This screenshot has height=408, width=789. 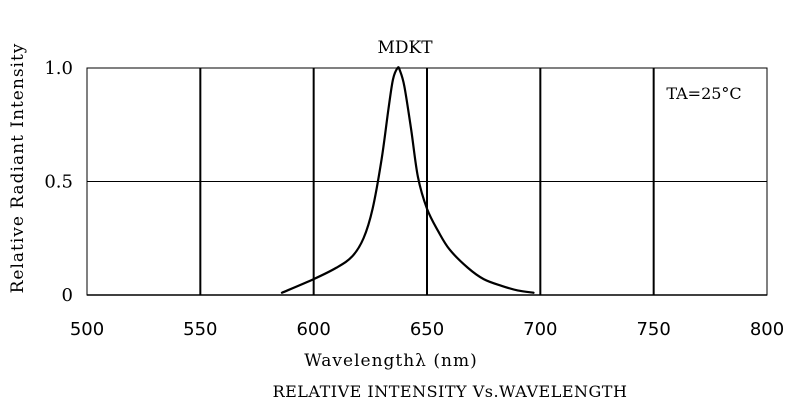 What do you see at coordinates (653, 329) in the screenshot?
I see `x-tick-label-750: 750` at bounding box center [653, 329].